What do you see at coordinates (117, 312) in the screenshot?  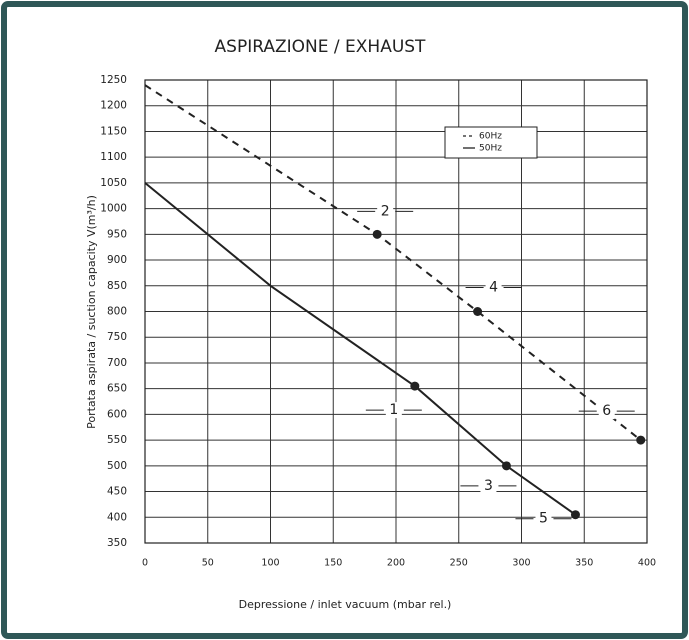 I see `y-tick-label: 800` at bounding box center [117, 312].